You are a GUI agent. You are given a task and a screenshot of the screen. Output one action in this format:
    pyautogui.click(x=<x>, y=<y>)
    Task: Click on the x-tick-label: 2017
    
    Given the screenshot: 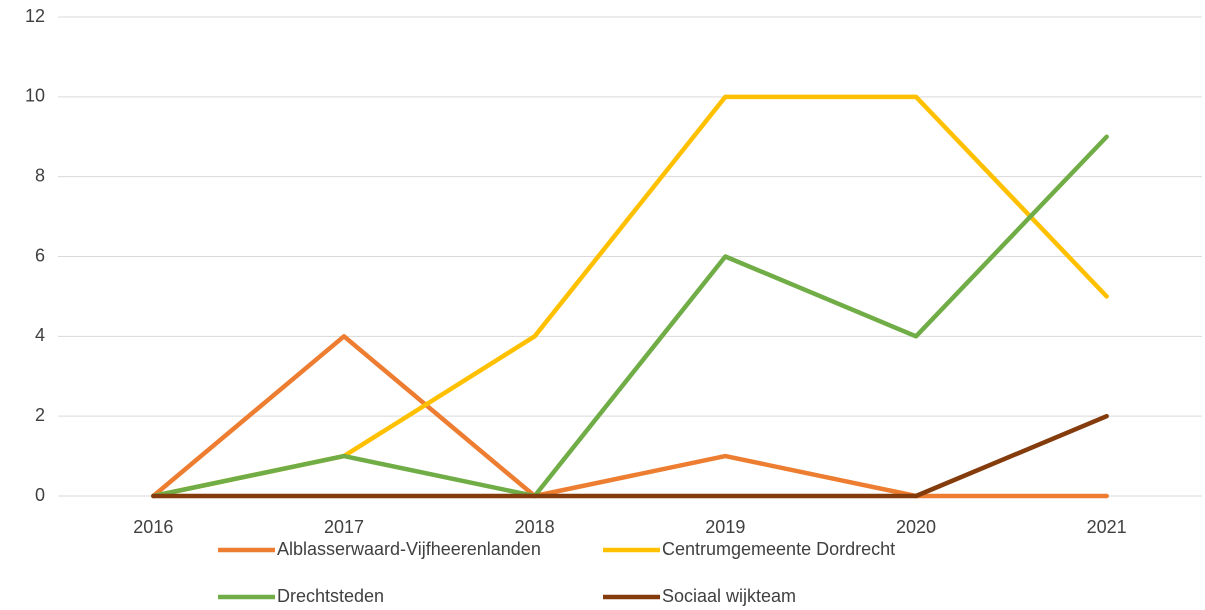 What is the action you would take?
    pyautogui.click(x=344, y=527)
    